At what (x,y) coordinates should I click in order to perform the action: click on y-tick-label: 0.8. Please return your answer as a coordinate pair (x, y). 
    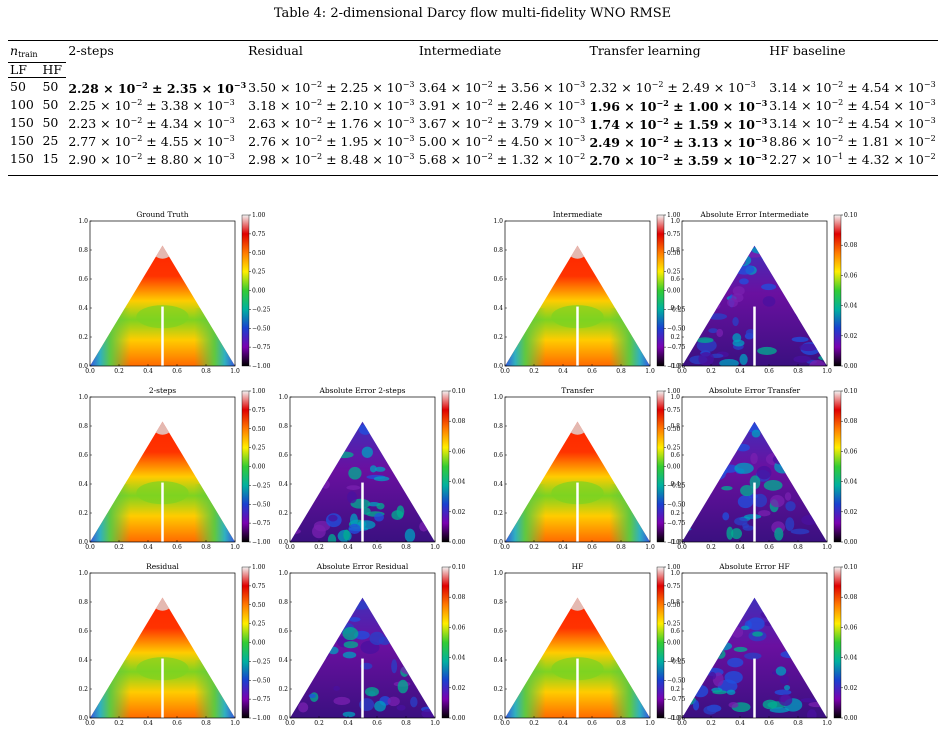
    Looking at the image, I should click on (283, 602).